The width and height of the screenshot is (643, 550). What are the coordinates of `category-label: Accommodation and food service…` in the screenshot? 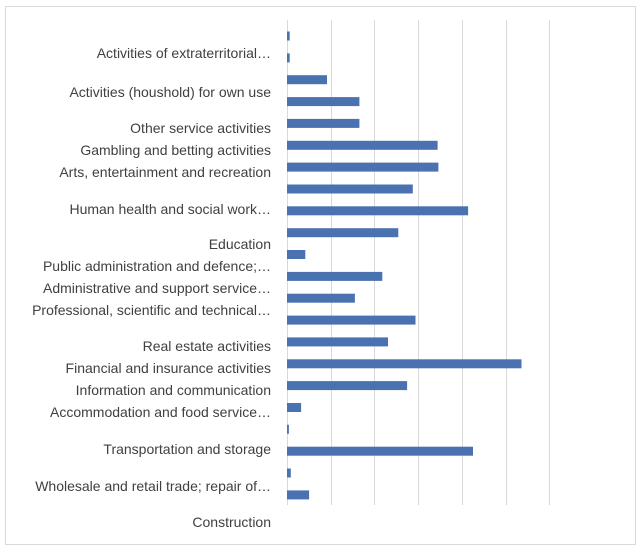 It's located at (160, 412).